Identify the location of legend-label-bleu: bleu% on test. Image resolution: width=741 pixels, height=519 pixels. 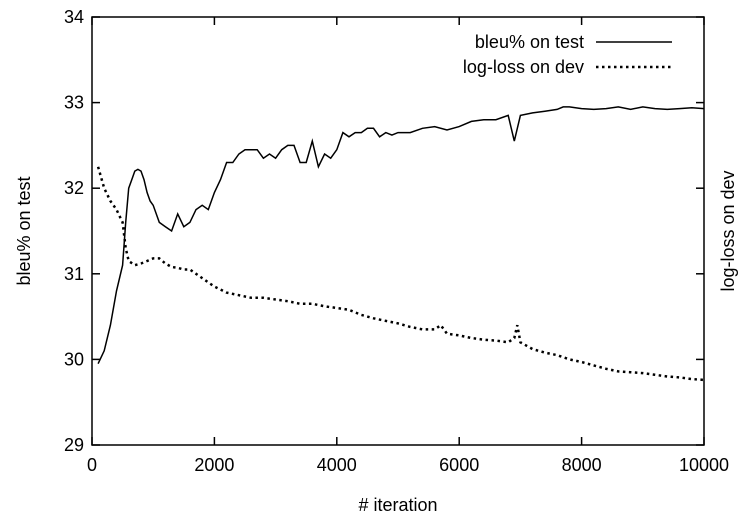
(529, 42).